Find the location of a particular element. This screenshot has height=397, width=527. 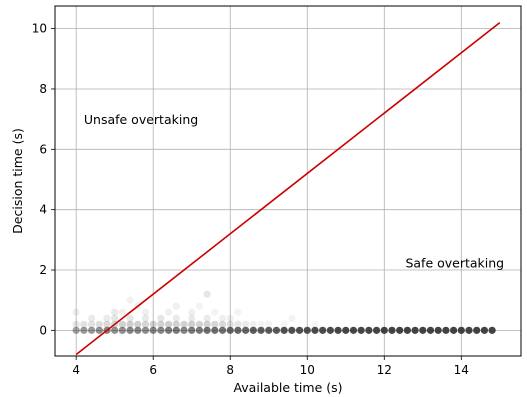

y-tick-label: 8 is located at coordinates (43, 89).